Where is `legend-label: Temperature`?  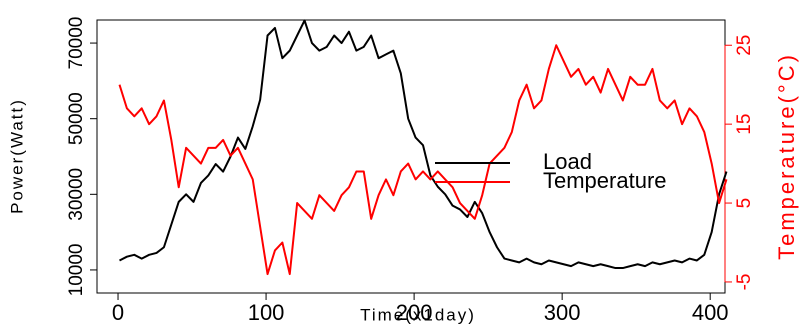 legend-label: Temperature is located at coordinates (605, 180).